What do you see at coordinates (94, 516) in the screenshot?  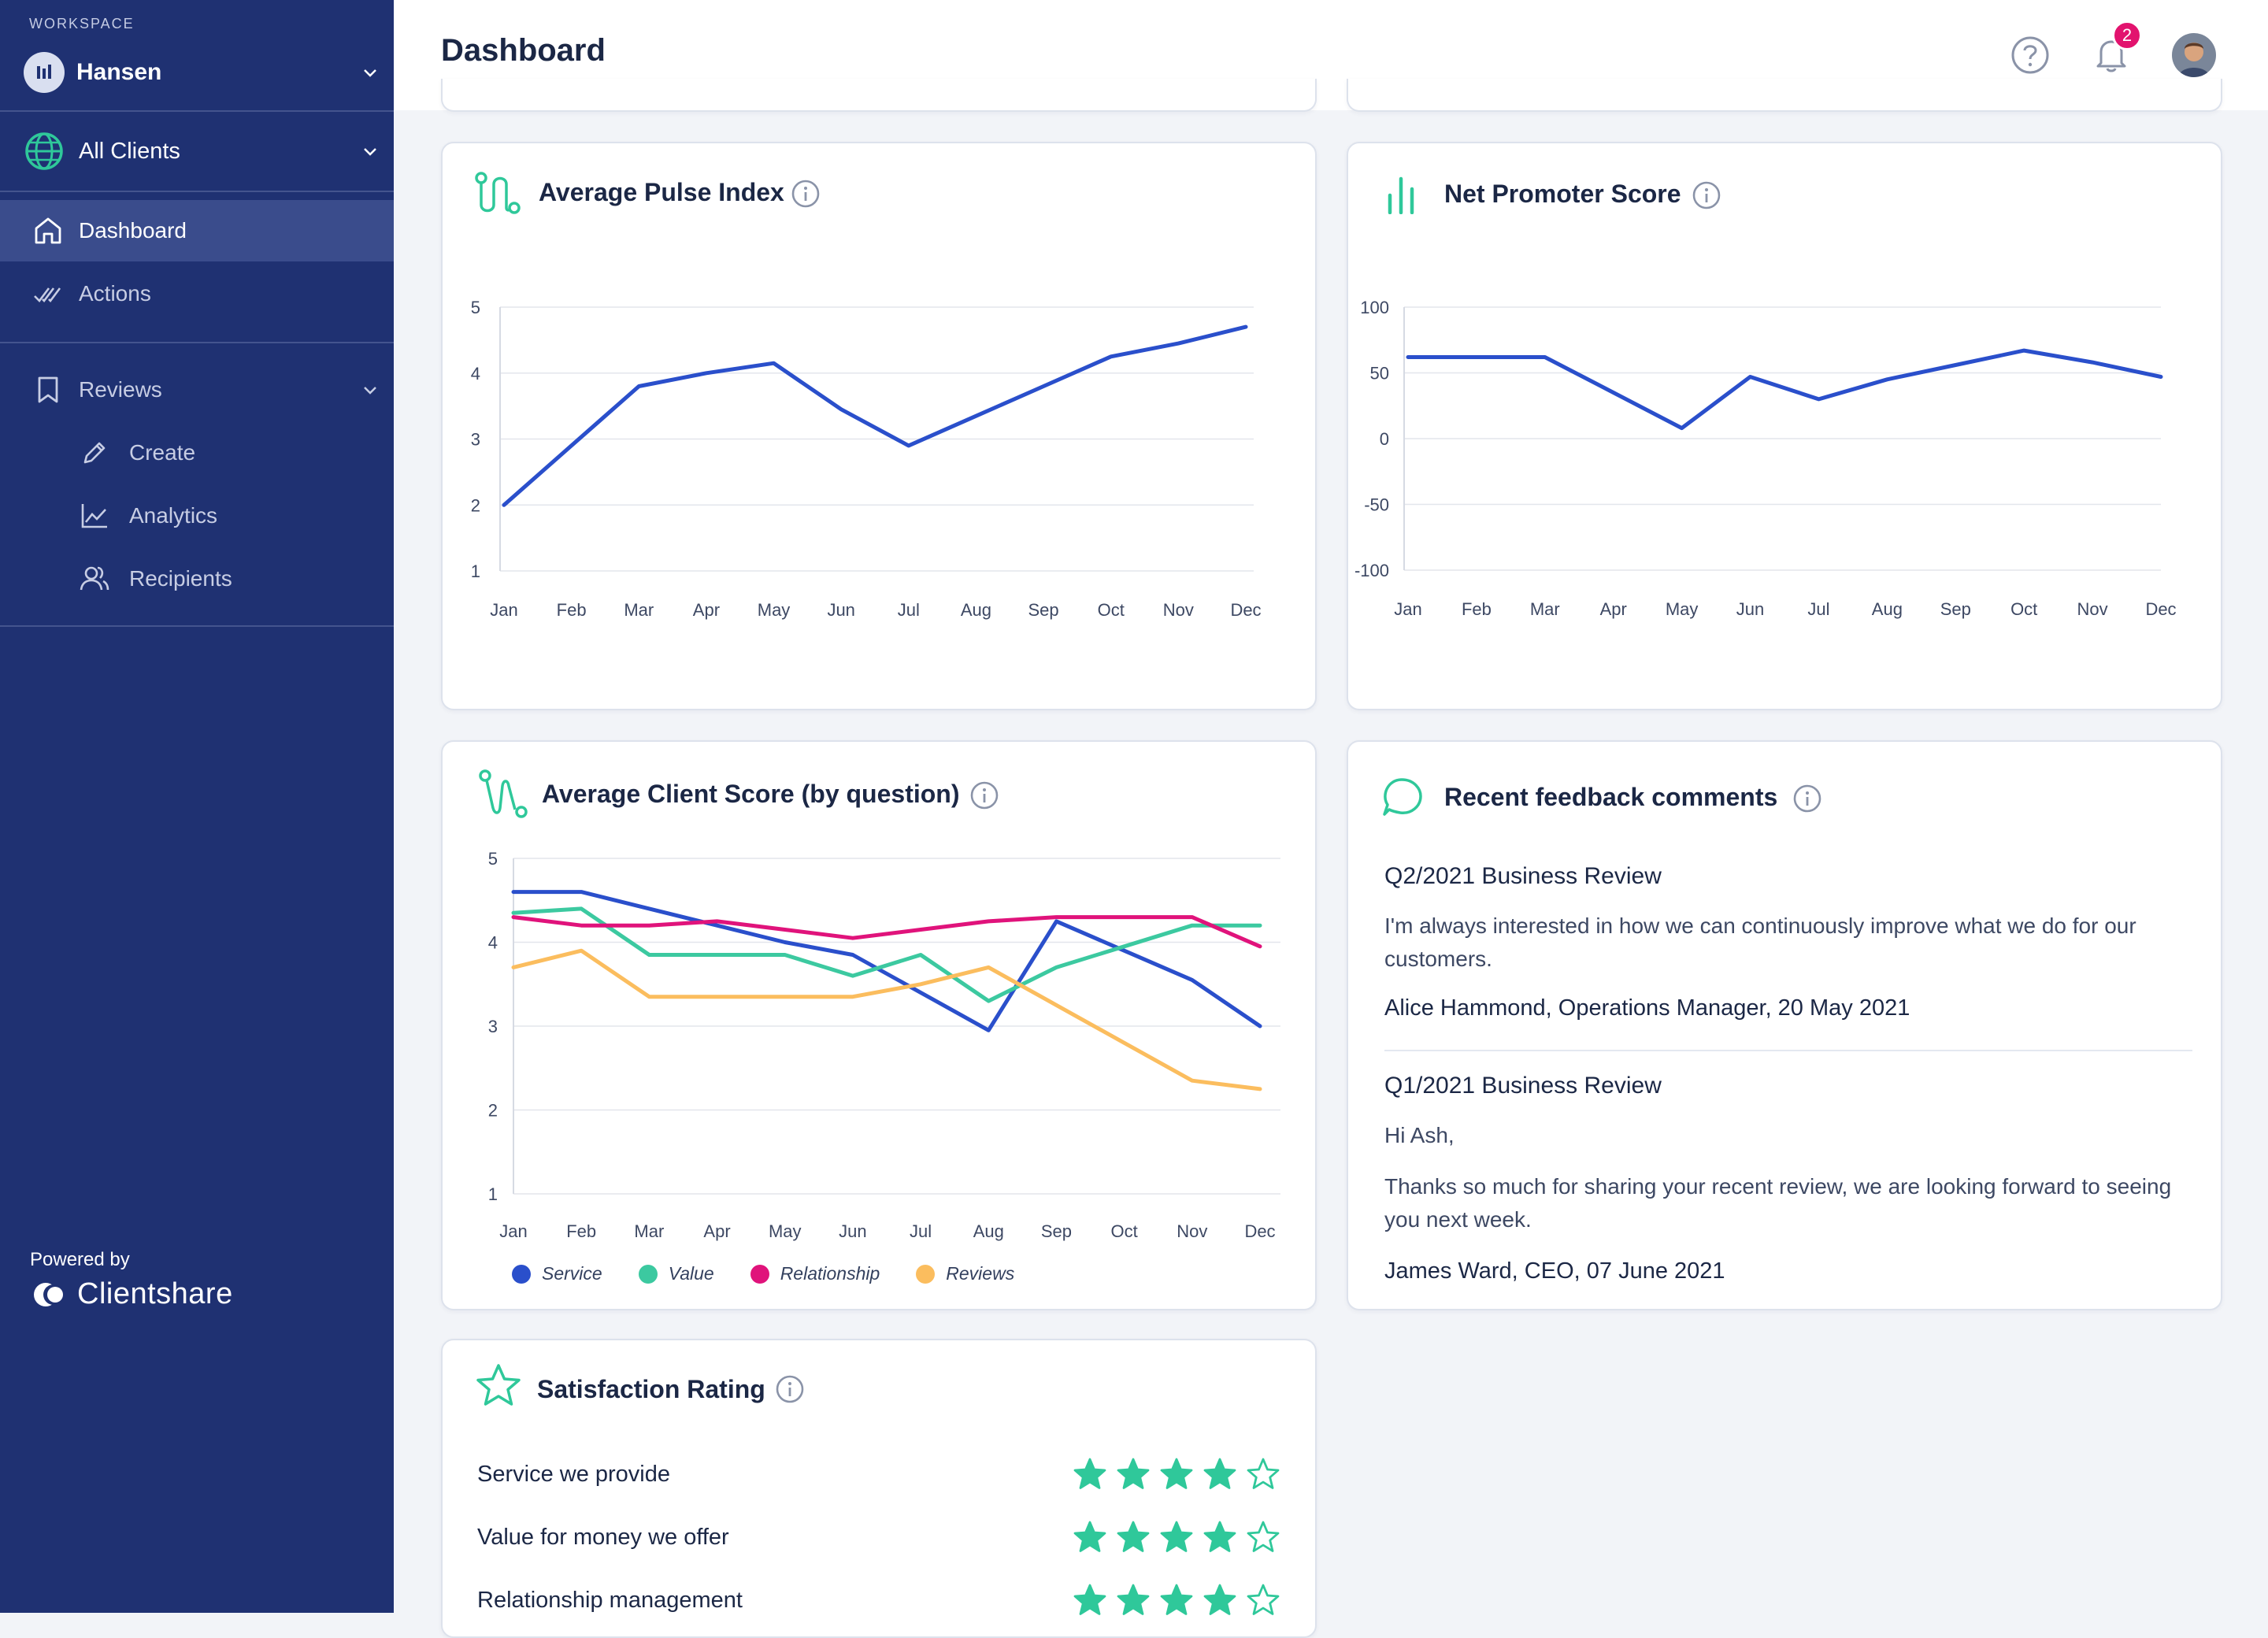 I see `line-chart-icon` at bounding box center [94, 516].